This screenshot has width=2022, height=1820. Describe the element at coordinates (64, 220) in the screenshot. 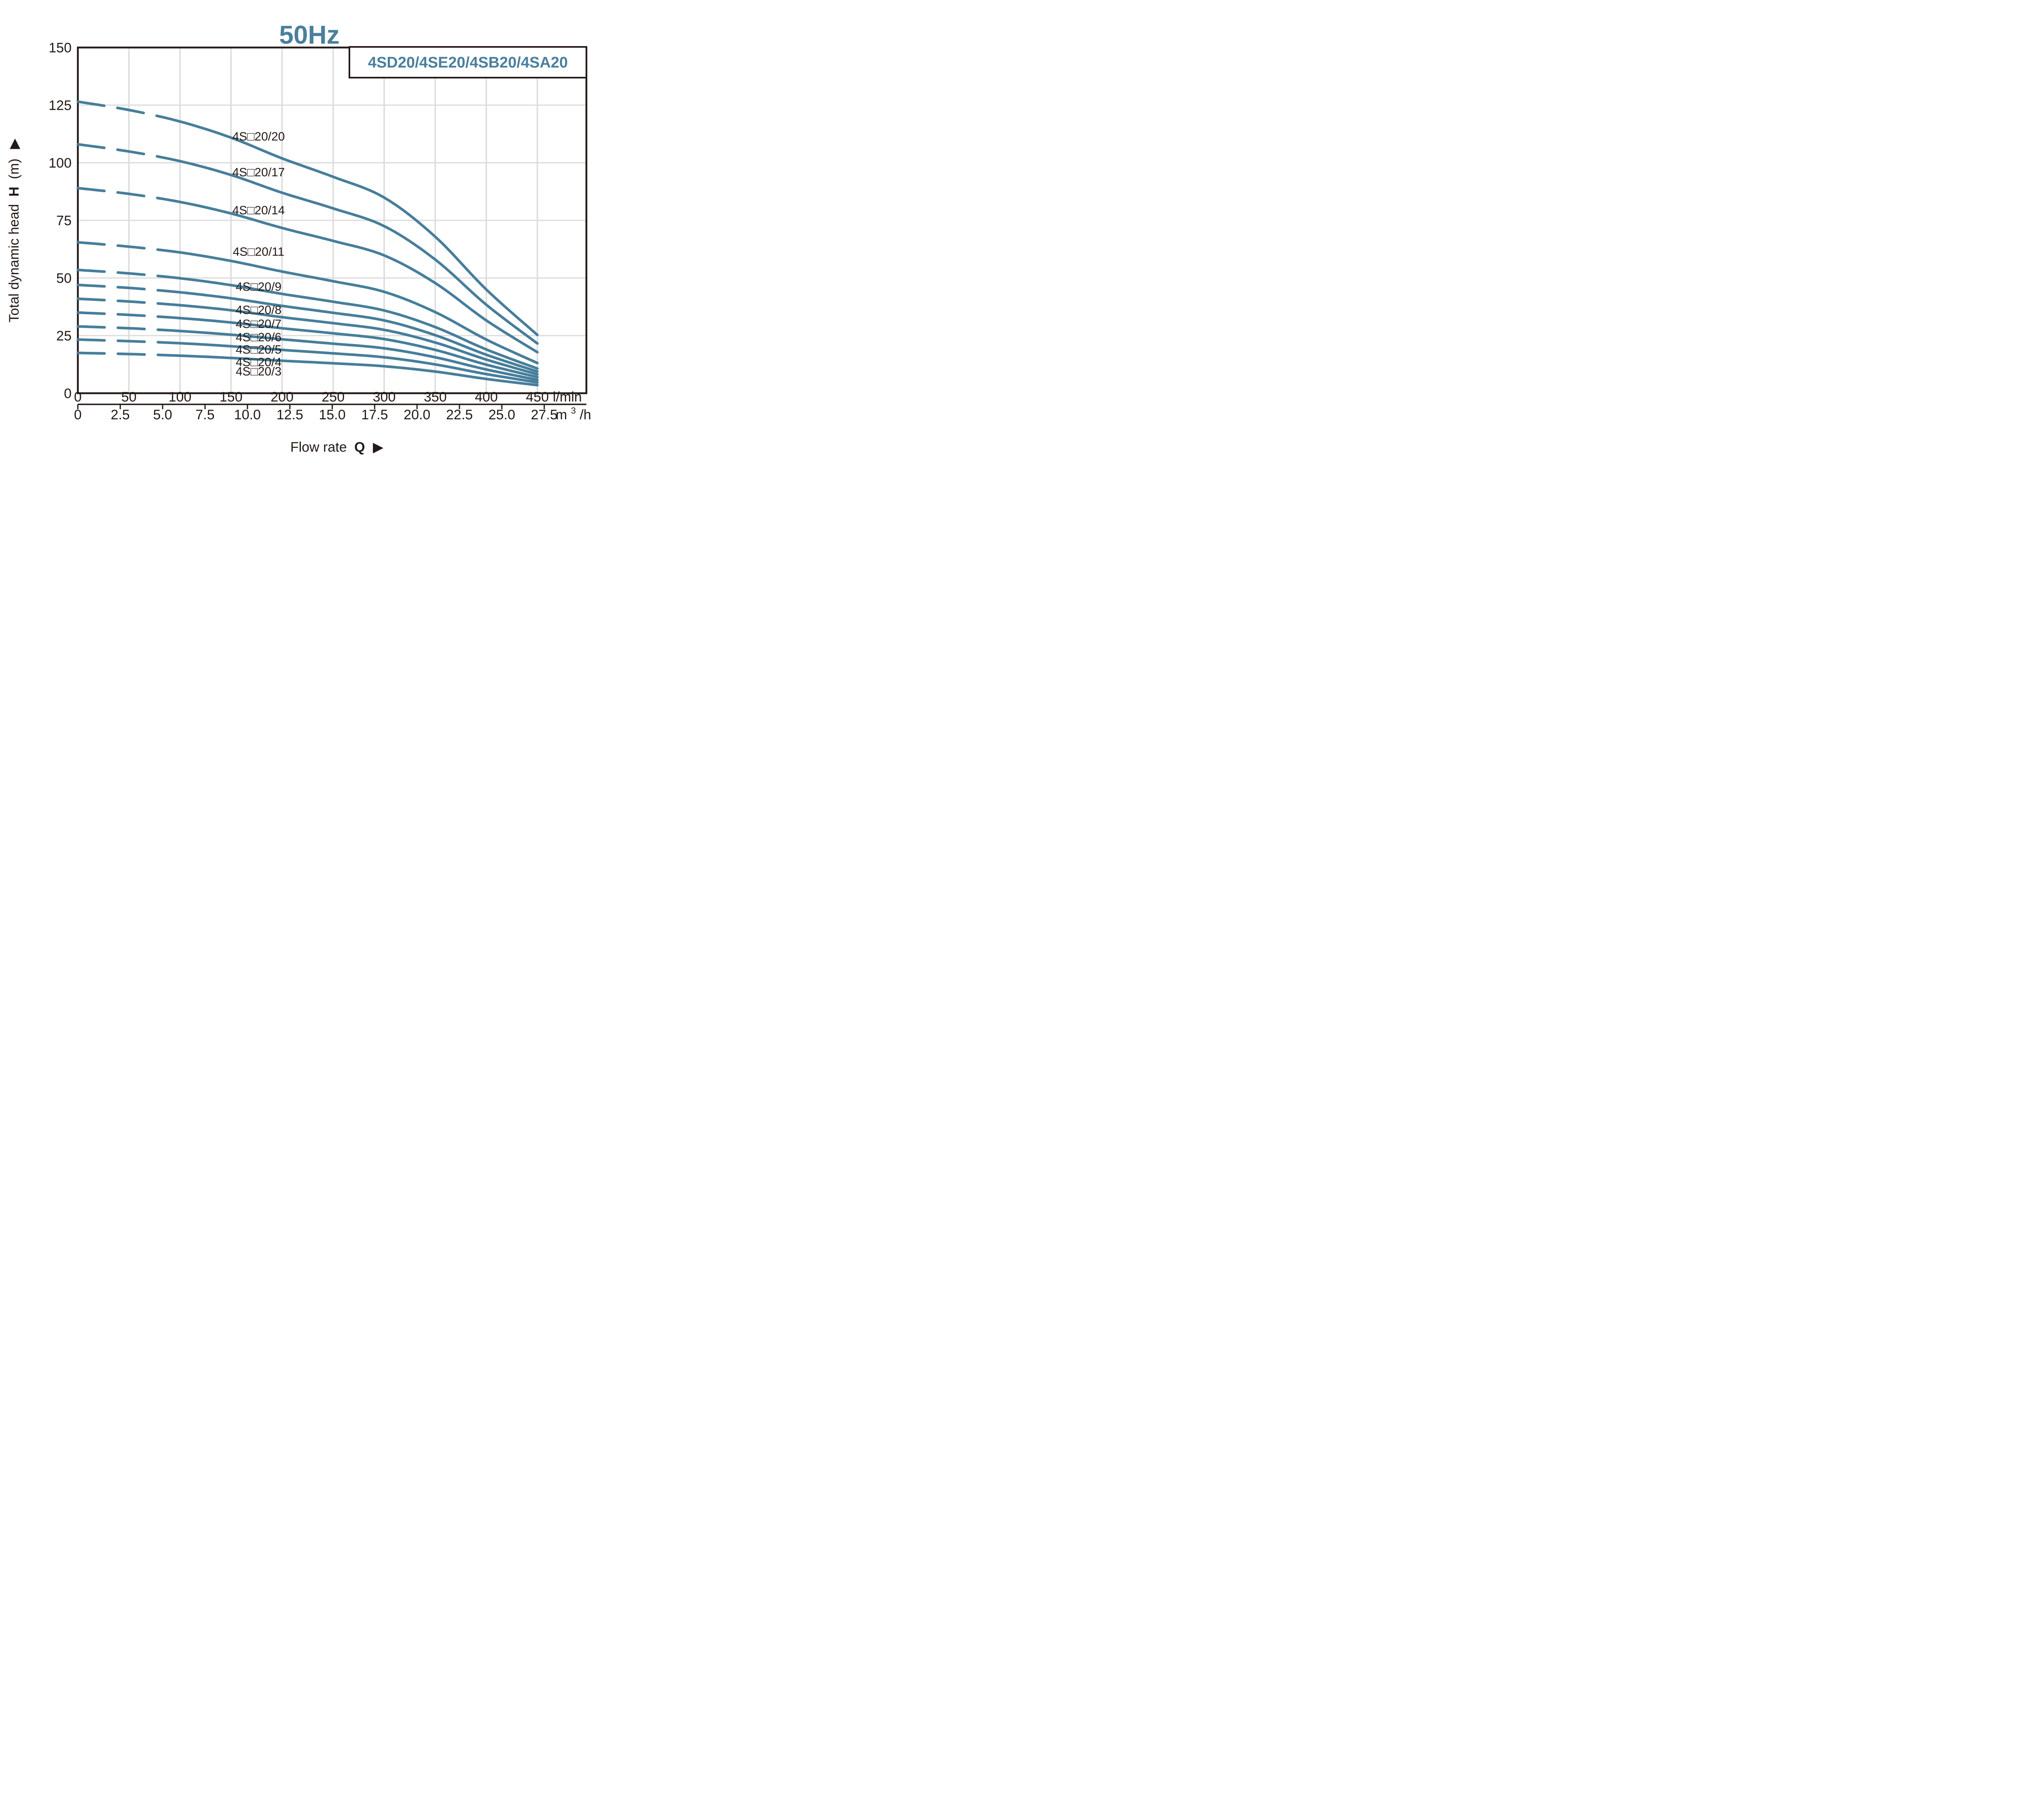

I see `y-tick-label: 75` at that location.